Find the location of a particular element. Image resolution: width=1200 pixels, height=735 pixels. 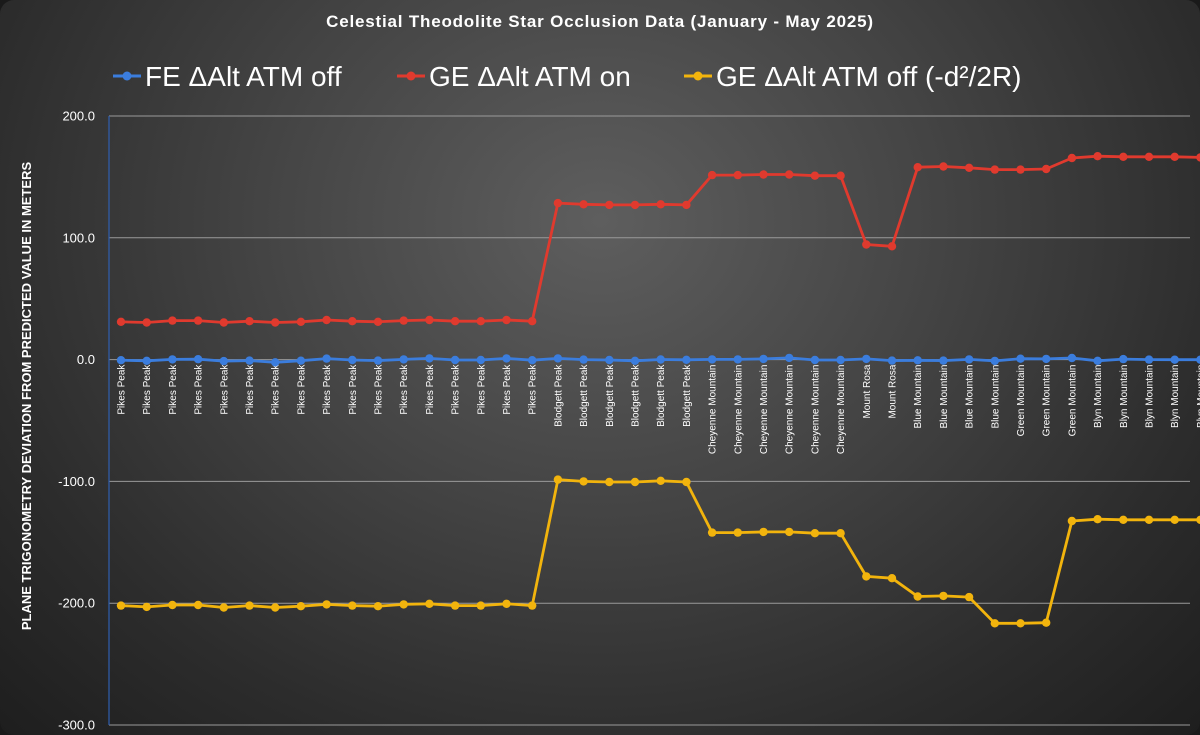

y-tick-label: 100.0 is located at coordinates (78, 237).